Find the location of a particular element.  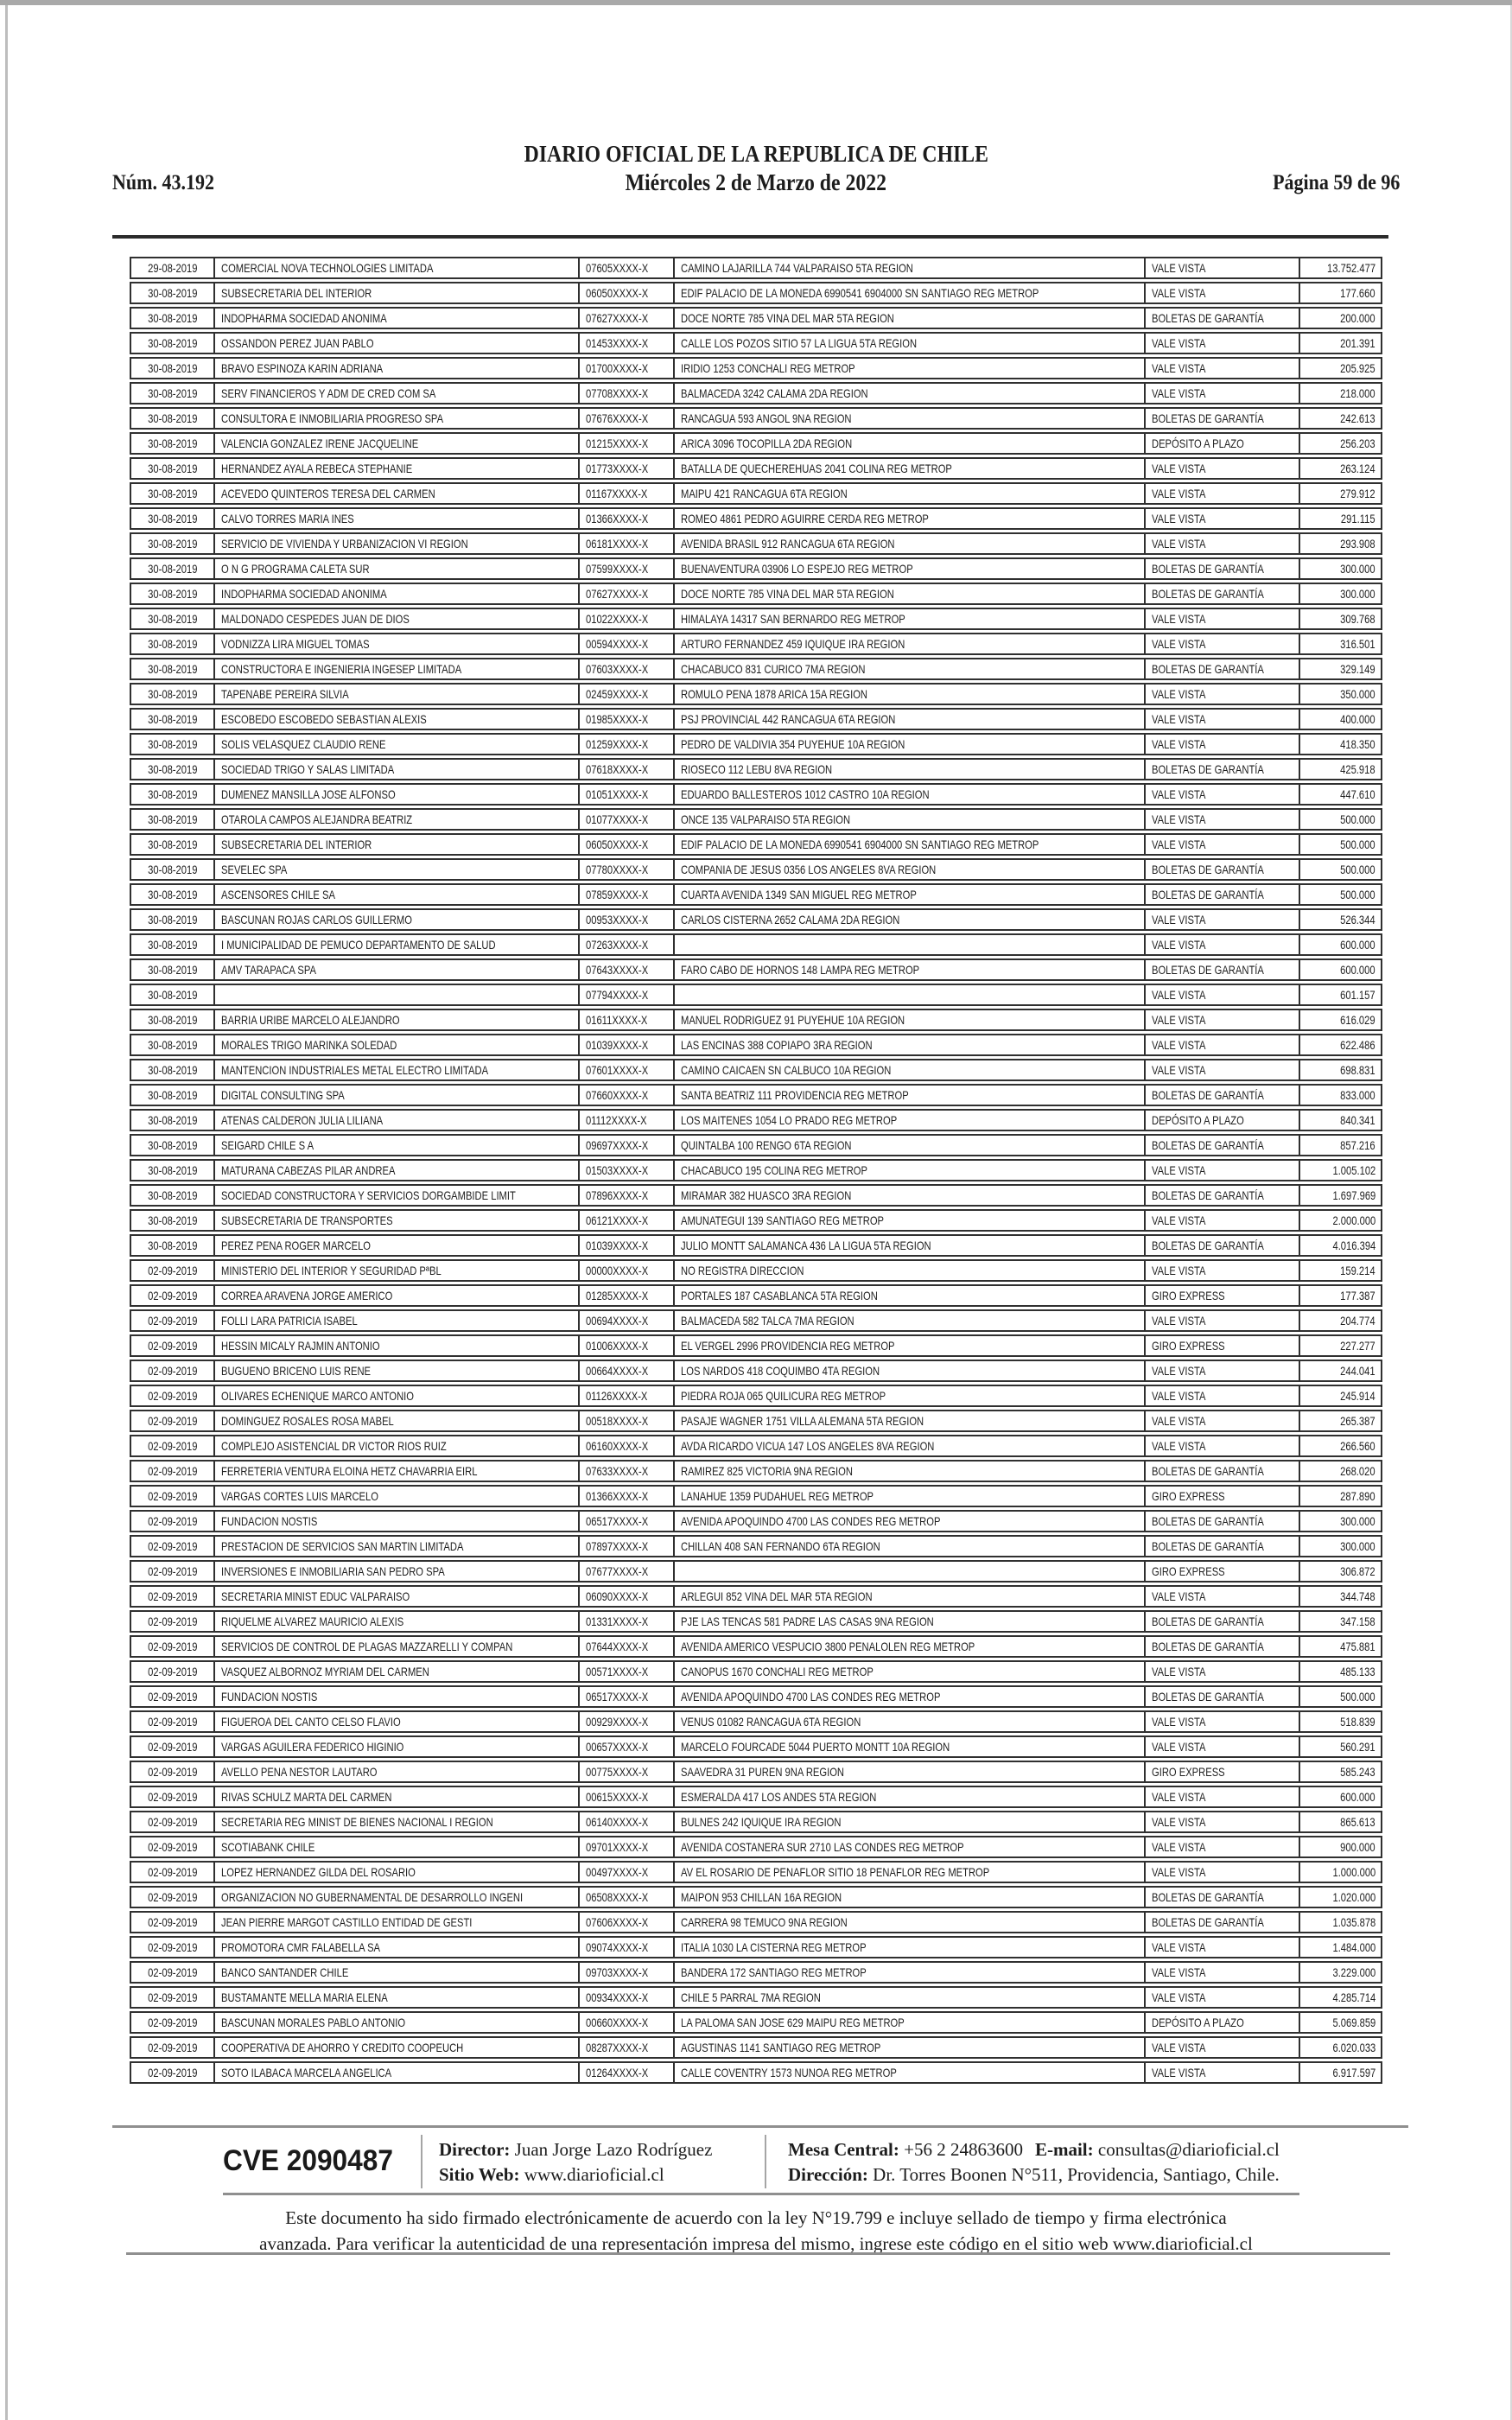

cell-text: CHACABUCO 831 CURICO 7MA REGION is located at coordinates (773, 669).